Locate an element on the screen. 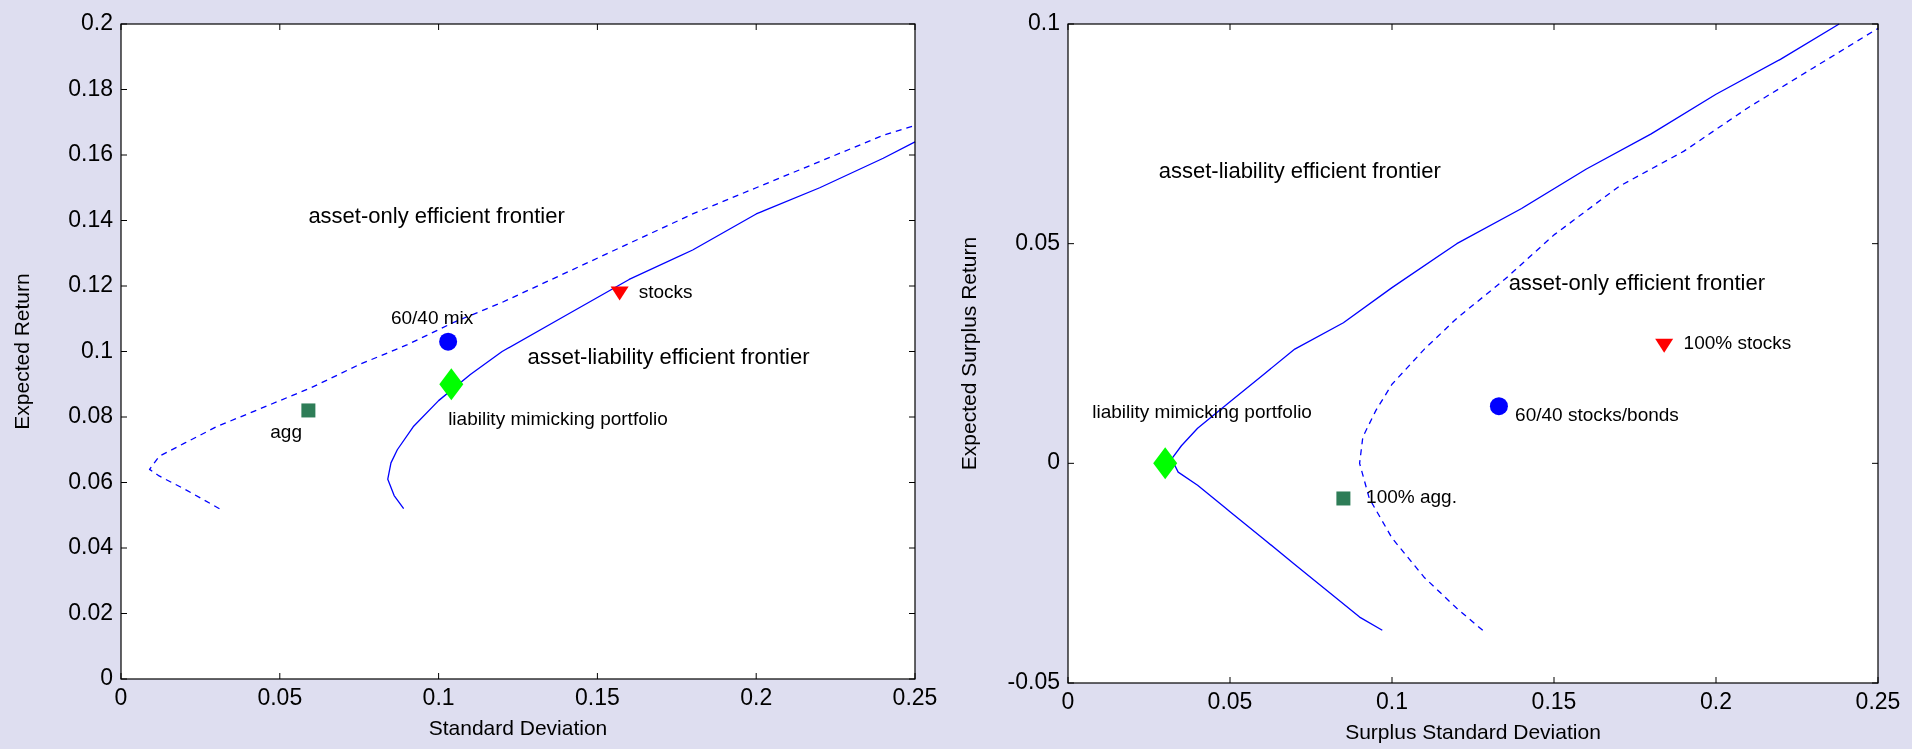  annotation: 60/40 mix is located at coordinates (432, 317).